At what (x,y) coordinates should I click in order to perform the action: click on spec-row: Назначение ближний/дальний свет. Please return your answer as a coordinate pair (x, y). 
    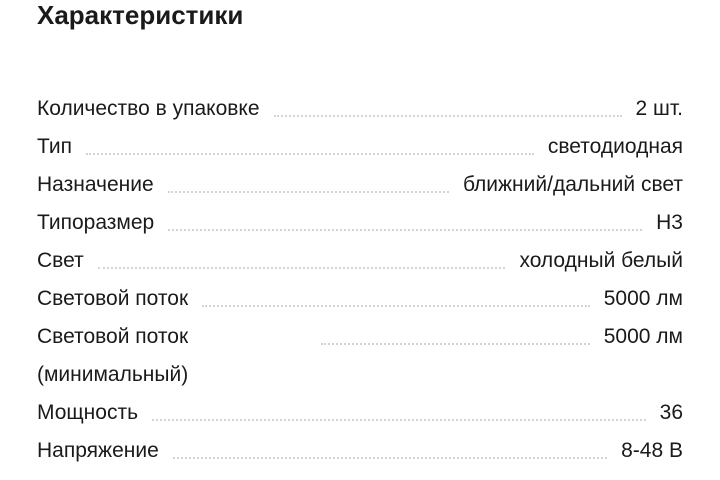
    Looking at the image, I should click on (360, 185).